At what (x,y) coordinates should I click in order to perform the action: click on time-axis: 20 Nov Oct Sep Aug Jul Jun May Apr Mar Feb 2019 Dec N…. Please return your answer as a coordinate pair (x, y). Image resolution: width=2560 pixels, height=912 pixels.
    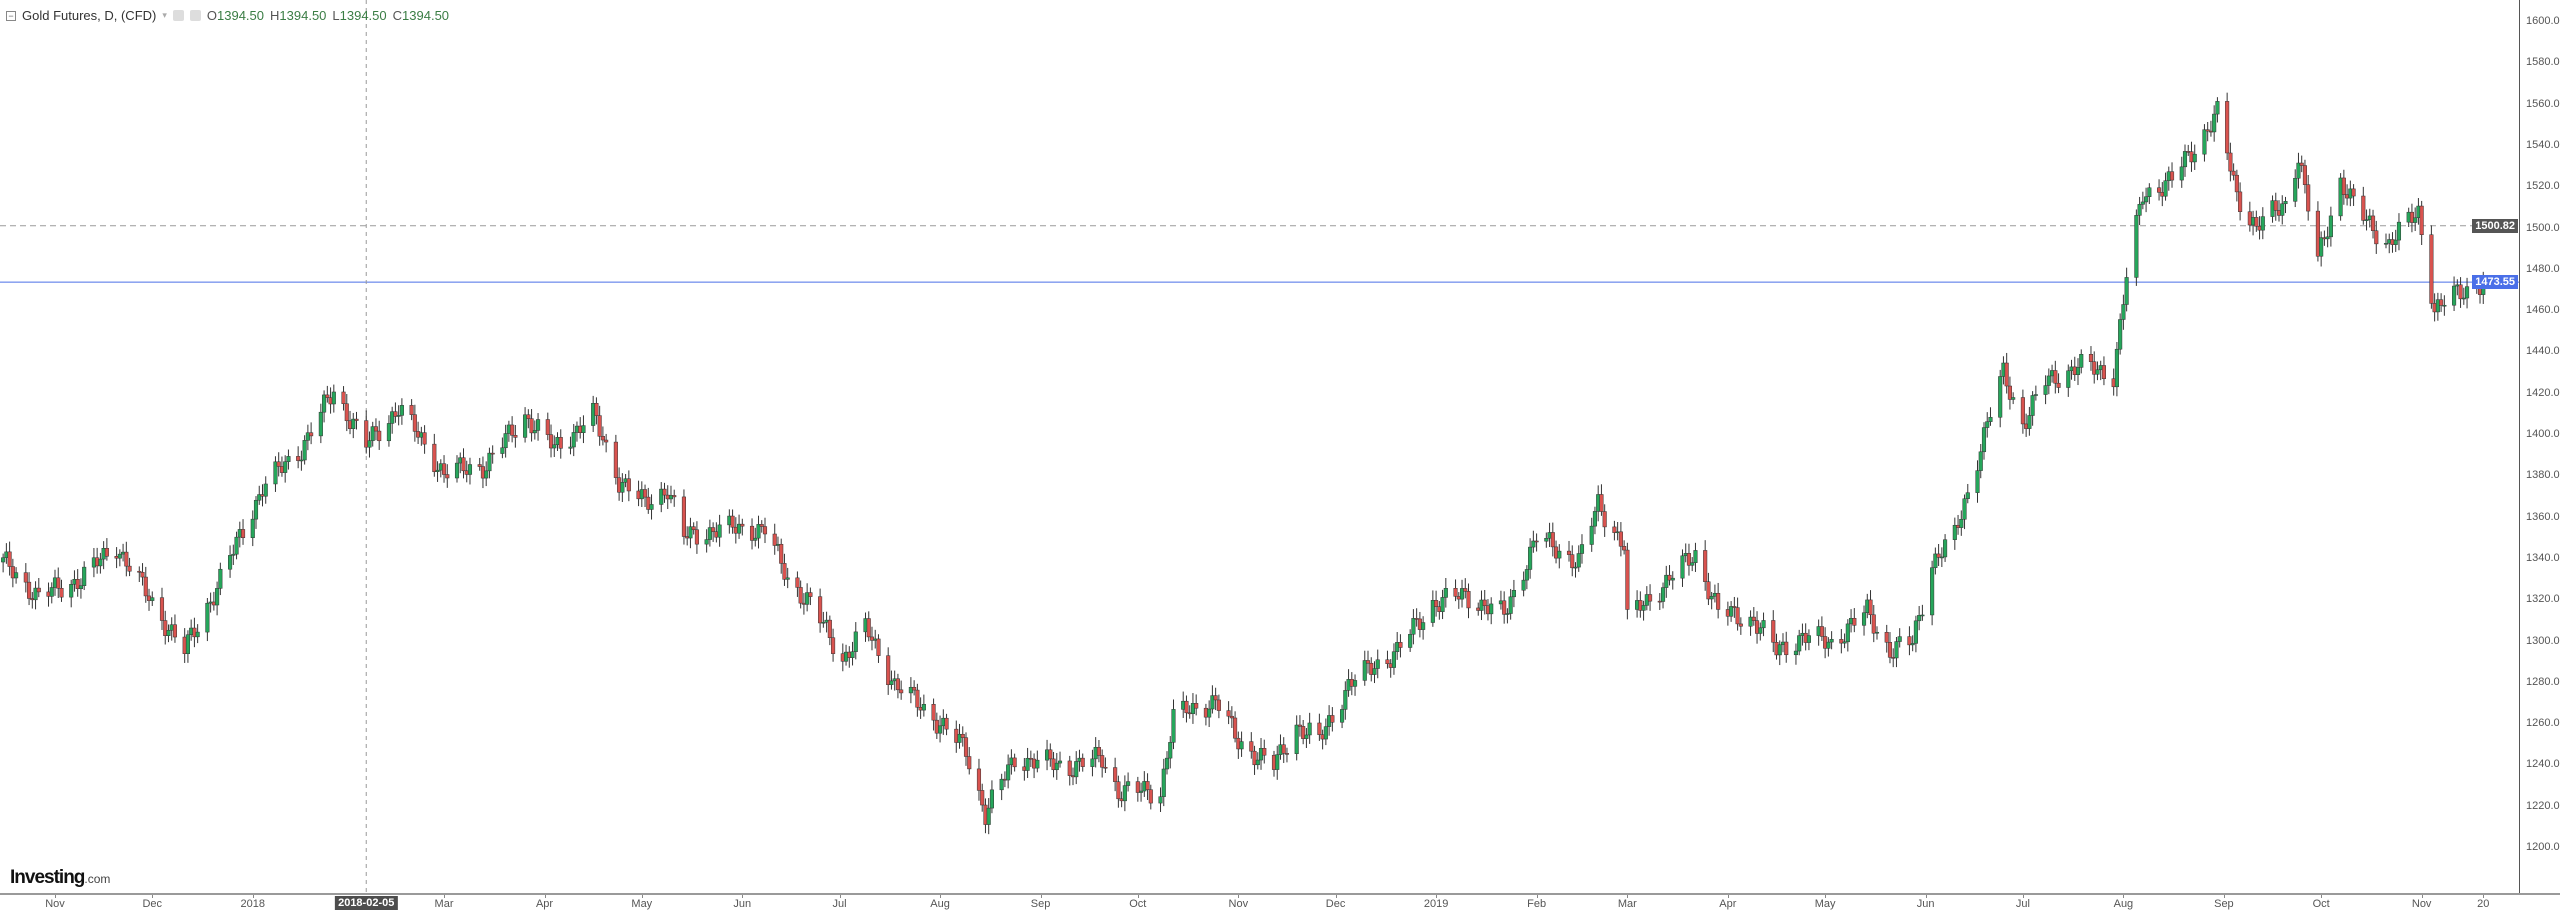
    Looking at the image, I should click on (1280, 902).